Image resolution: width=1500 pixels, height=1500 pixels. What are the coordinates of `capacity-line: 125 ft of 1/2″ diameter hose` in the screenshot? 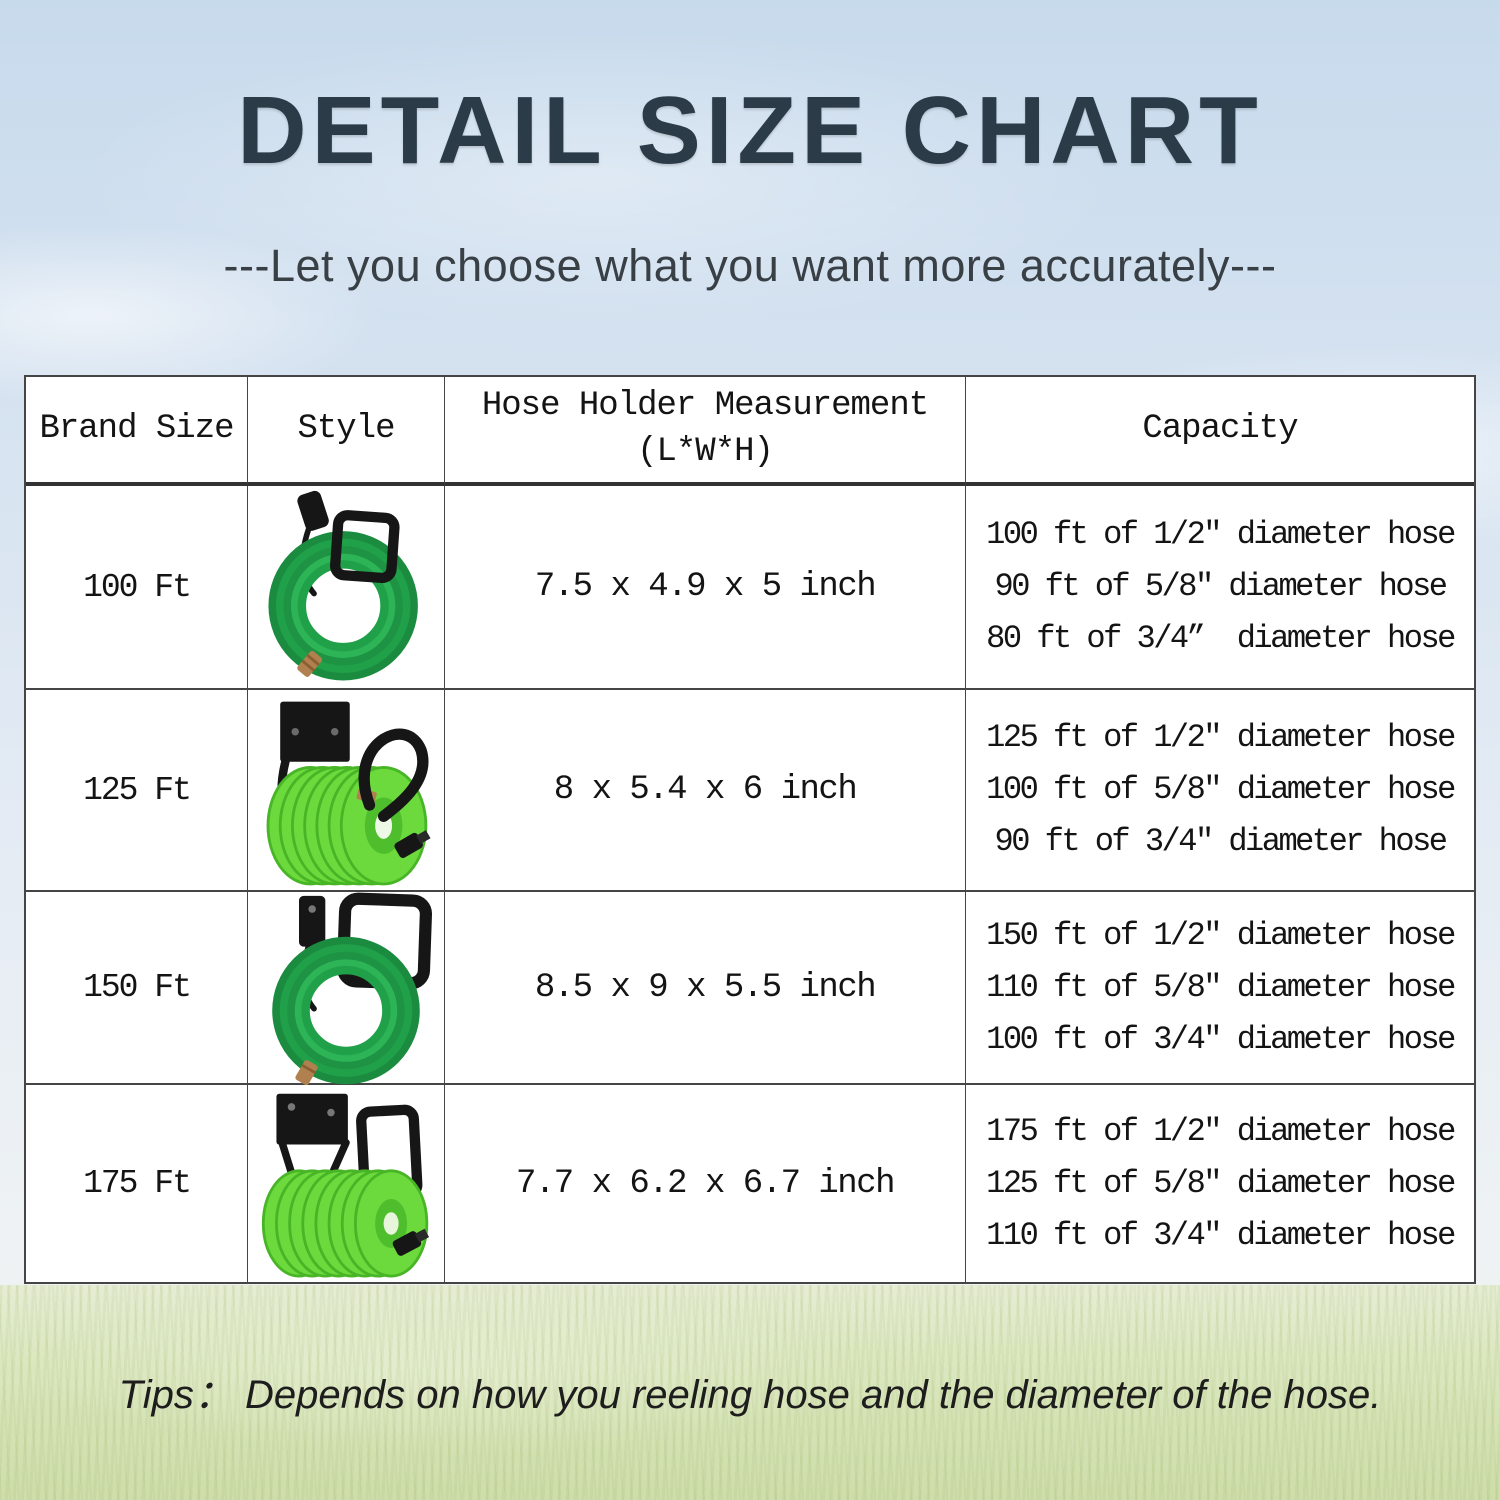 It's located at (1221, 737).